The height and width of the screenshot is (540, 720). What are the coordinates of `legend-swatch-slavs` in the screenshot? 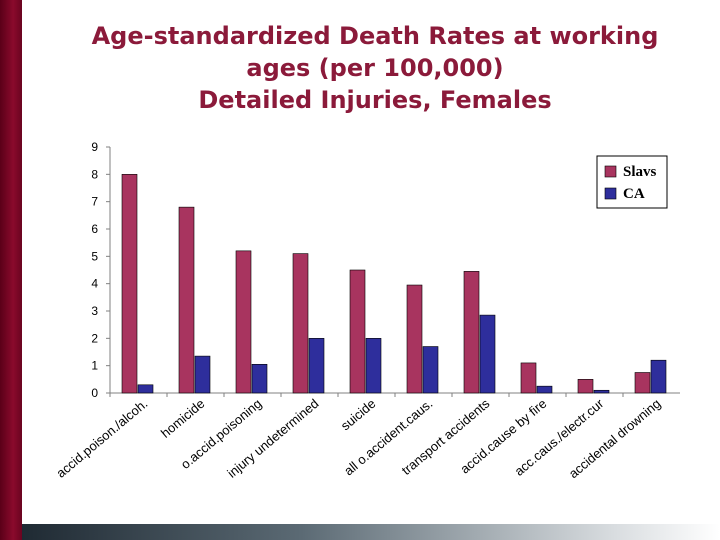 It's located at (610, 171).